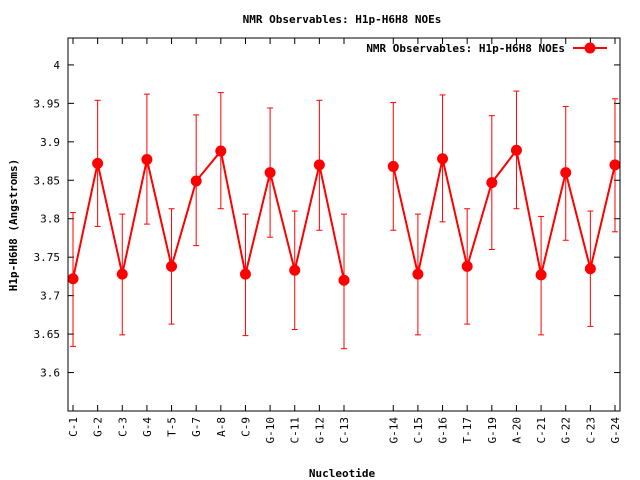  Describe the element at coordinates (172, 427) in the screenshot. I see `x-tick-label: T-5` at that location.